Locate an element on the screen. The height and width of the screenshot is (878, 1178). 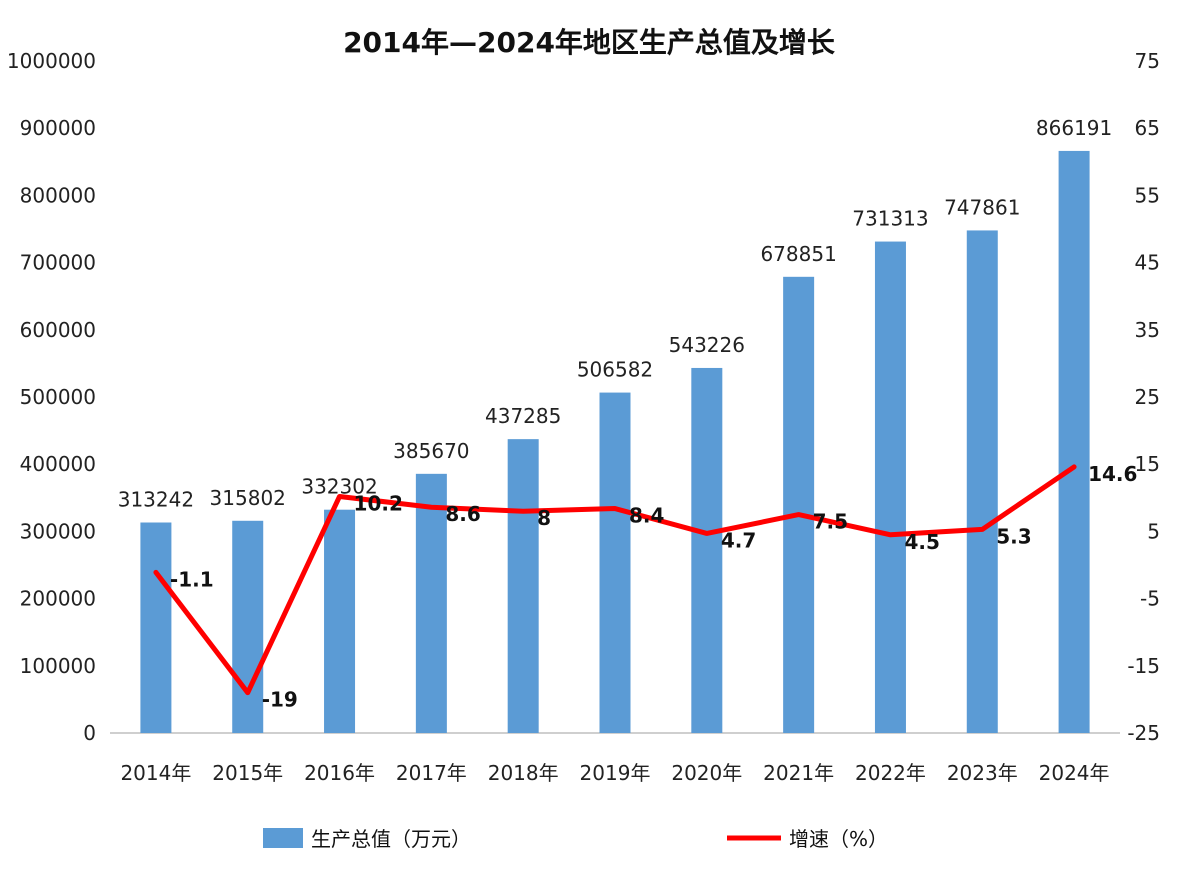
right-tick-label: -5 is located at coordinates (1150, 599).